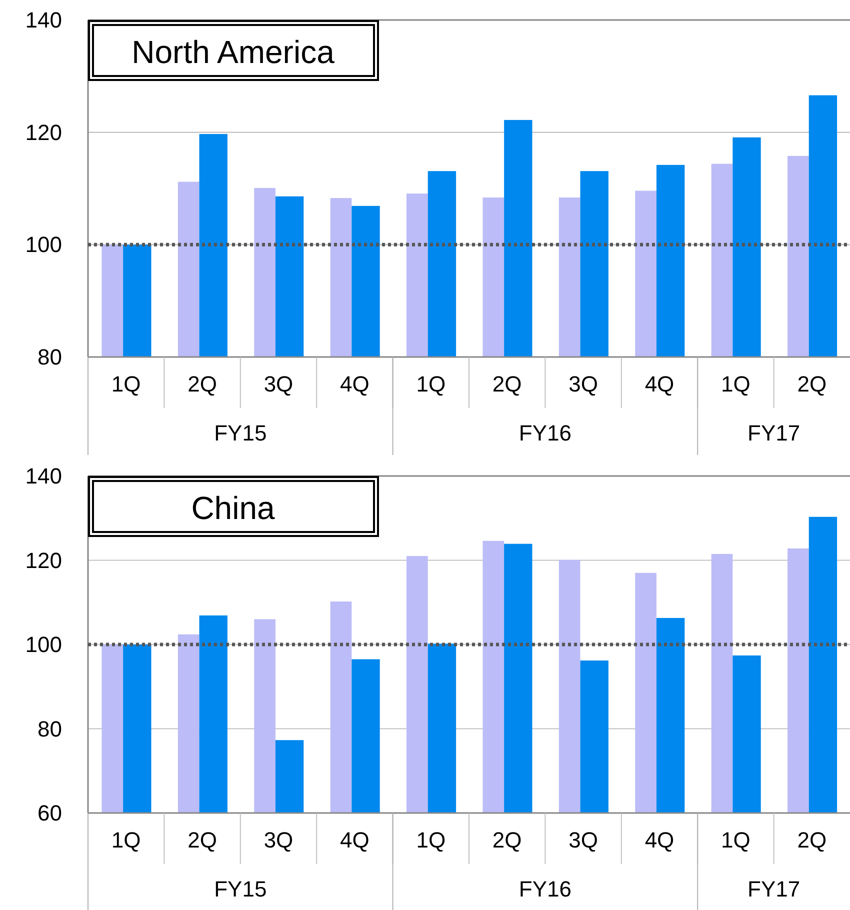  What do you see at coordinates (233, 52) in the screenshot?
I see `chart-title: North America` at bounding box center [233, 52].